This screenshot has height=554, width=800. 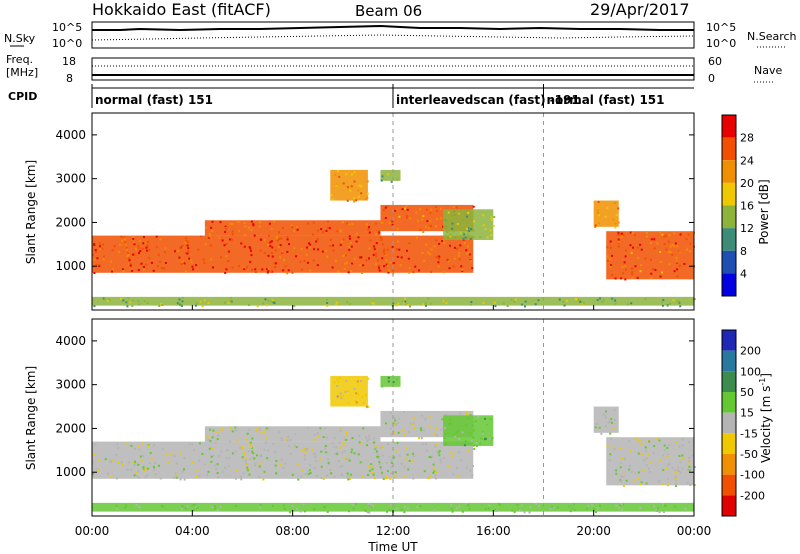 What do you see at coordinates (640, 9) in the screenshot?
I see `date-title: 29/Apr/2017` at bounding box center [640, 9].